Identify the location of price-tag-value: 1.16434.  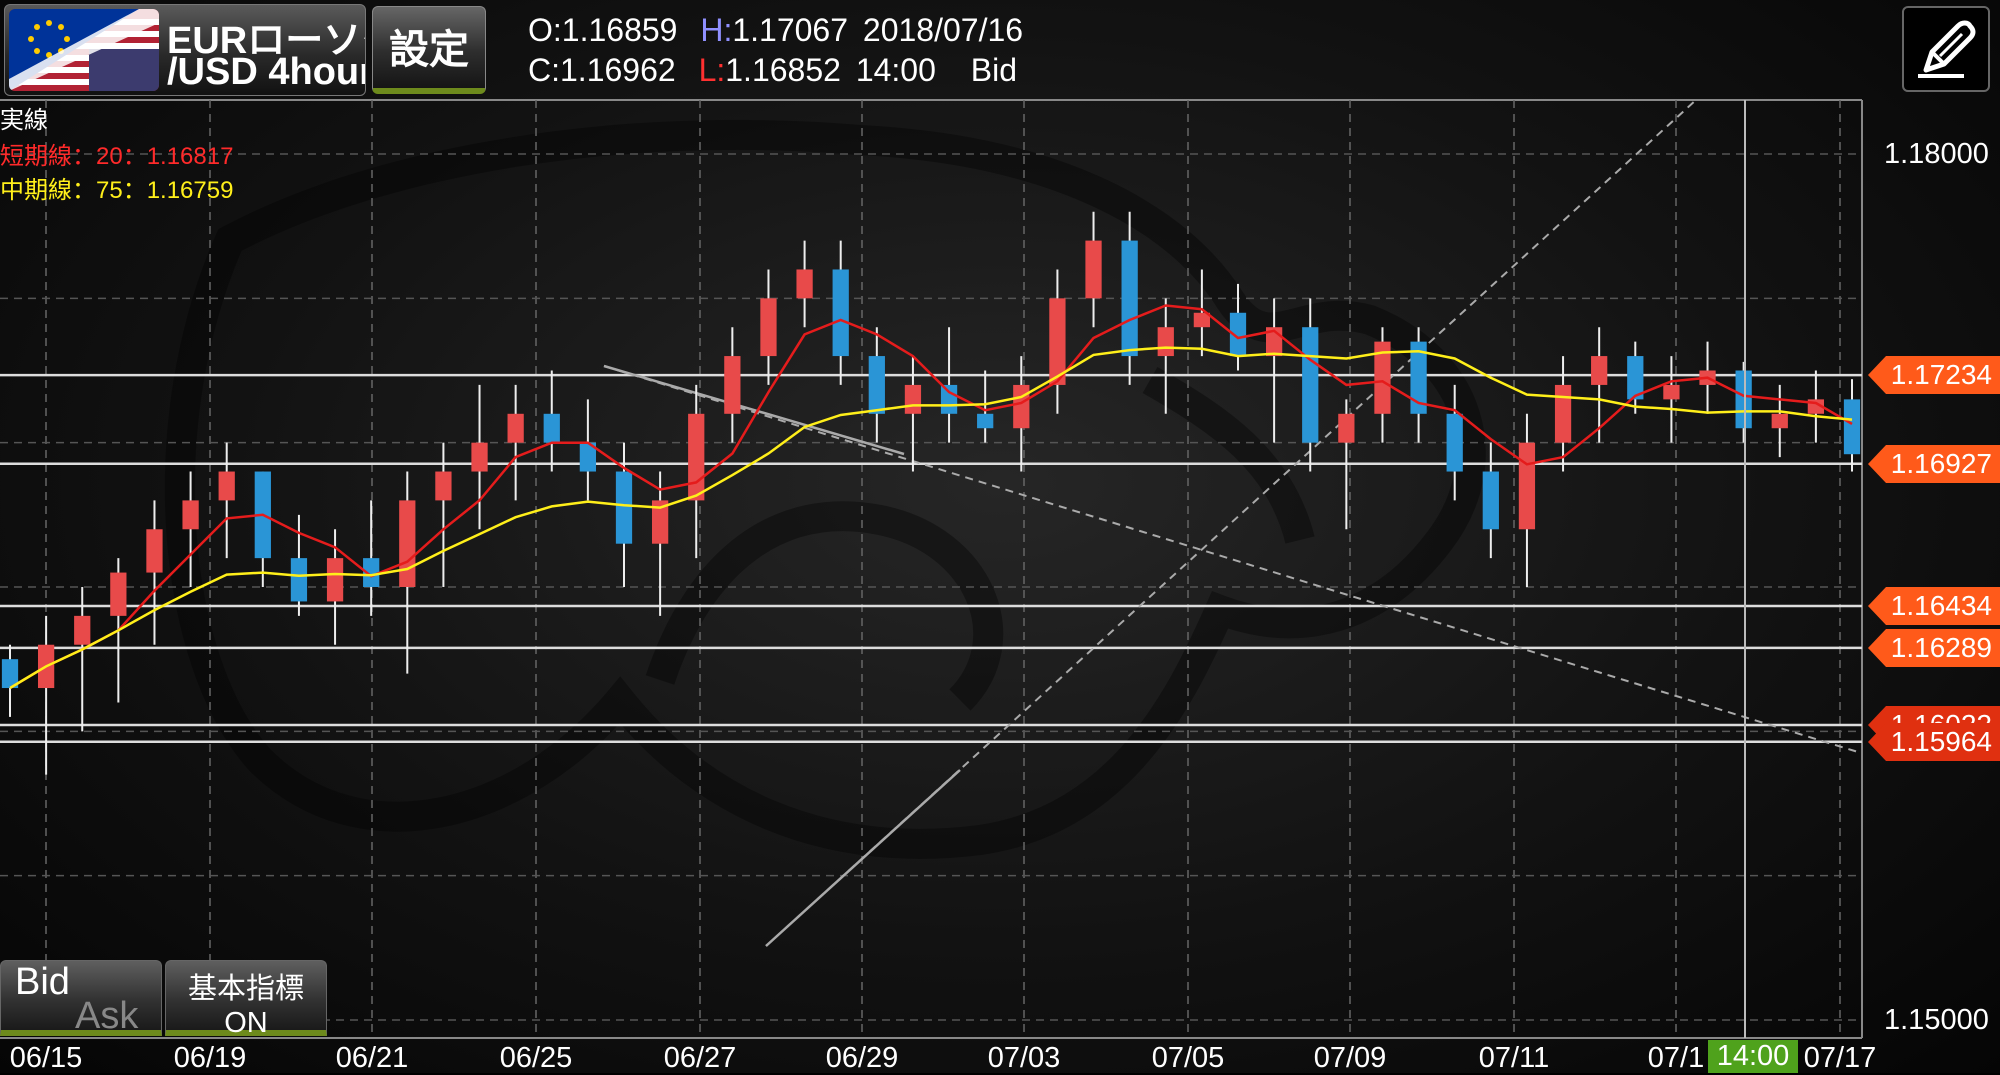
(1941, 606).